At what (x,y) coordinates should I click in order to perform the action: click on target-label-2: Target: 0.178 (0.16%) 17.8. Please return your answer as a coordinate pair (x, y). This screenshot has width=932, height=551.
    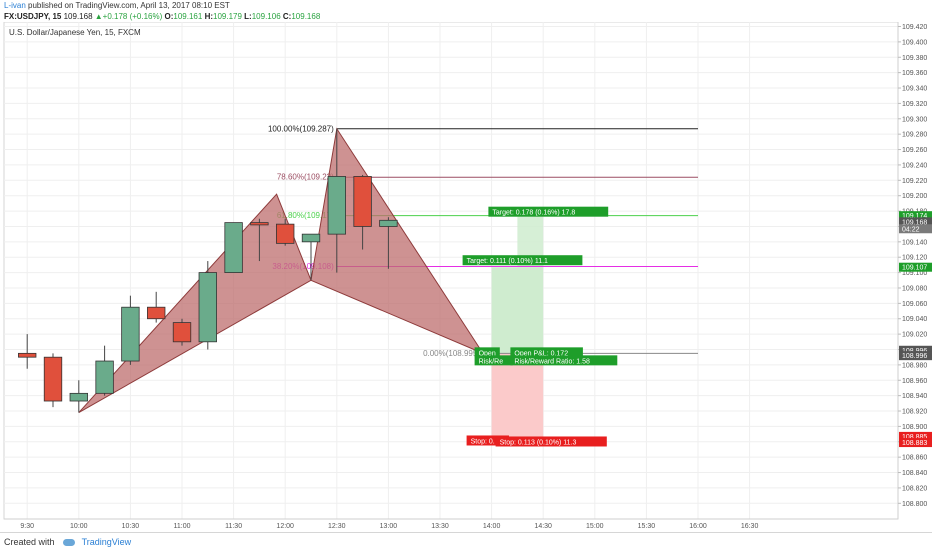
    Looking at the image, I should click on (548, 211).